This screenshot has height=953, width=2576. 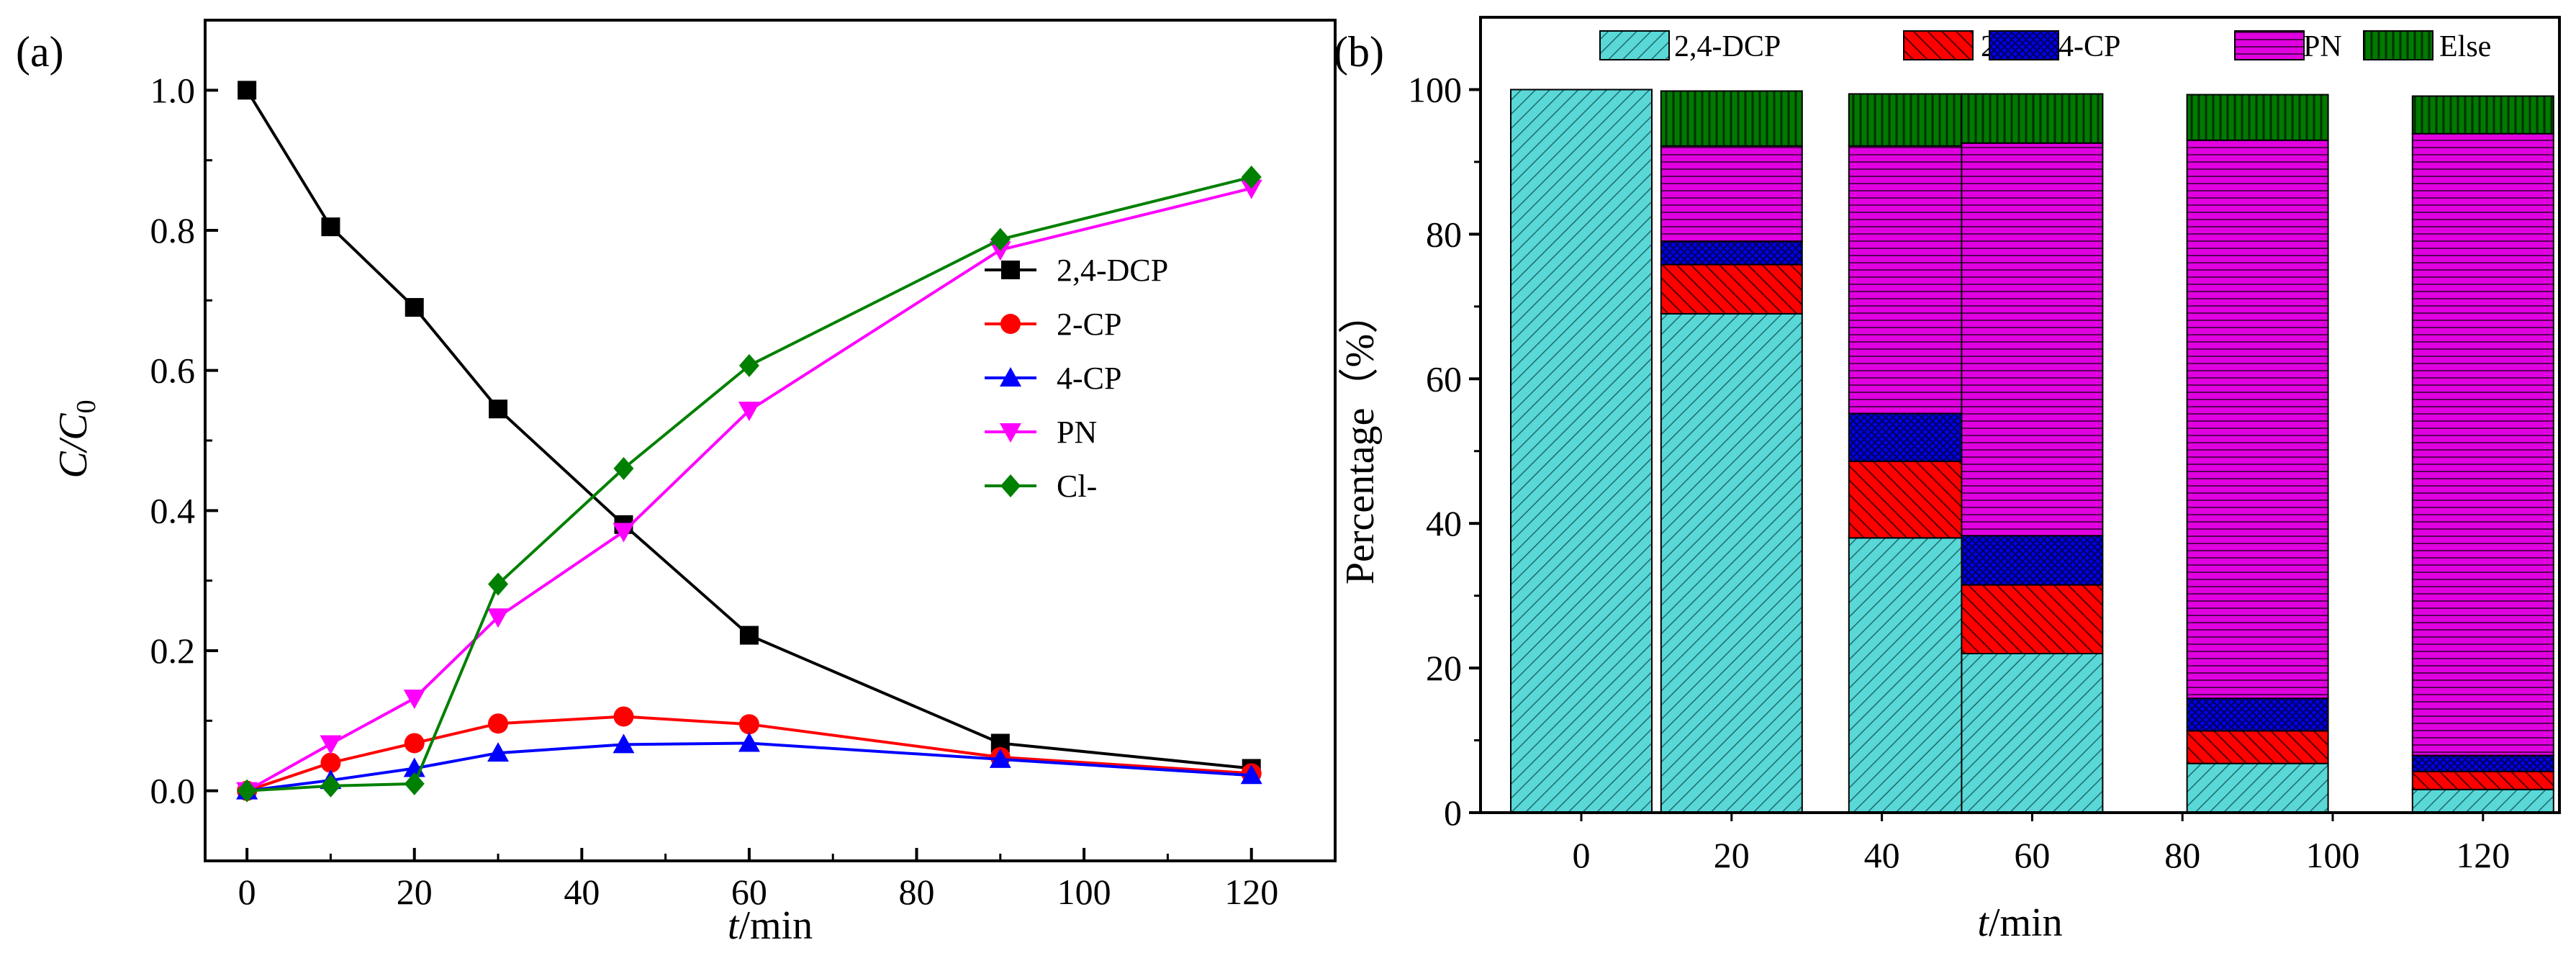 I want to click on x-tick-label-b: 40, so click(x=1882, y=855).